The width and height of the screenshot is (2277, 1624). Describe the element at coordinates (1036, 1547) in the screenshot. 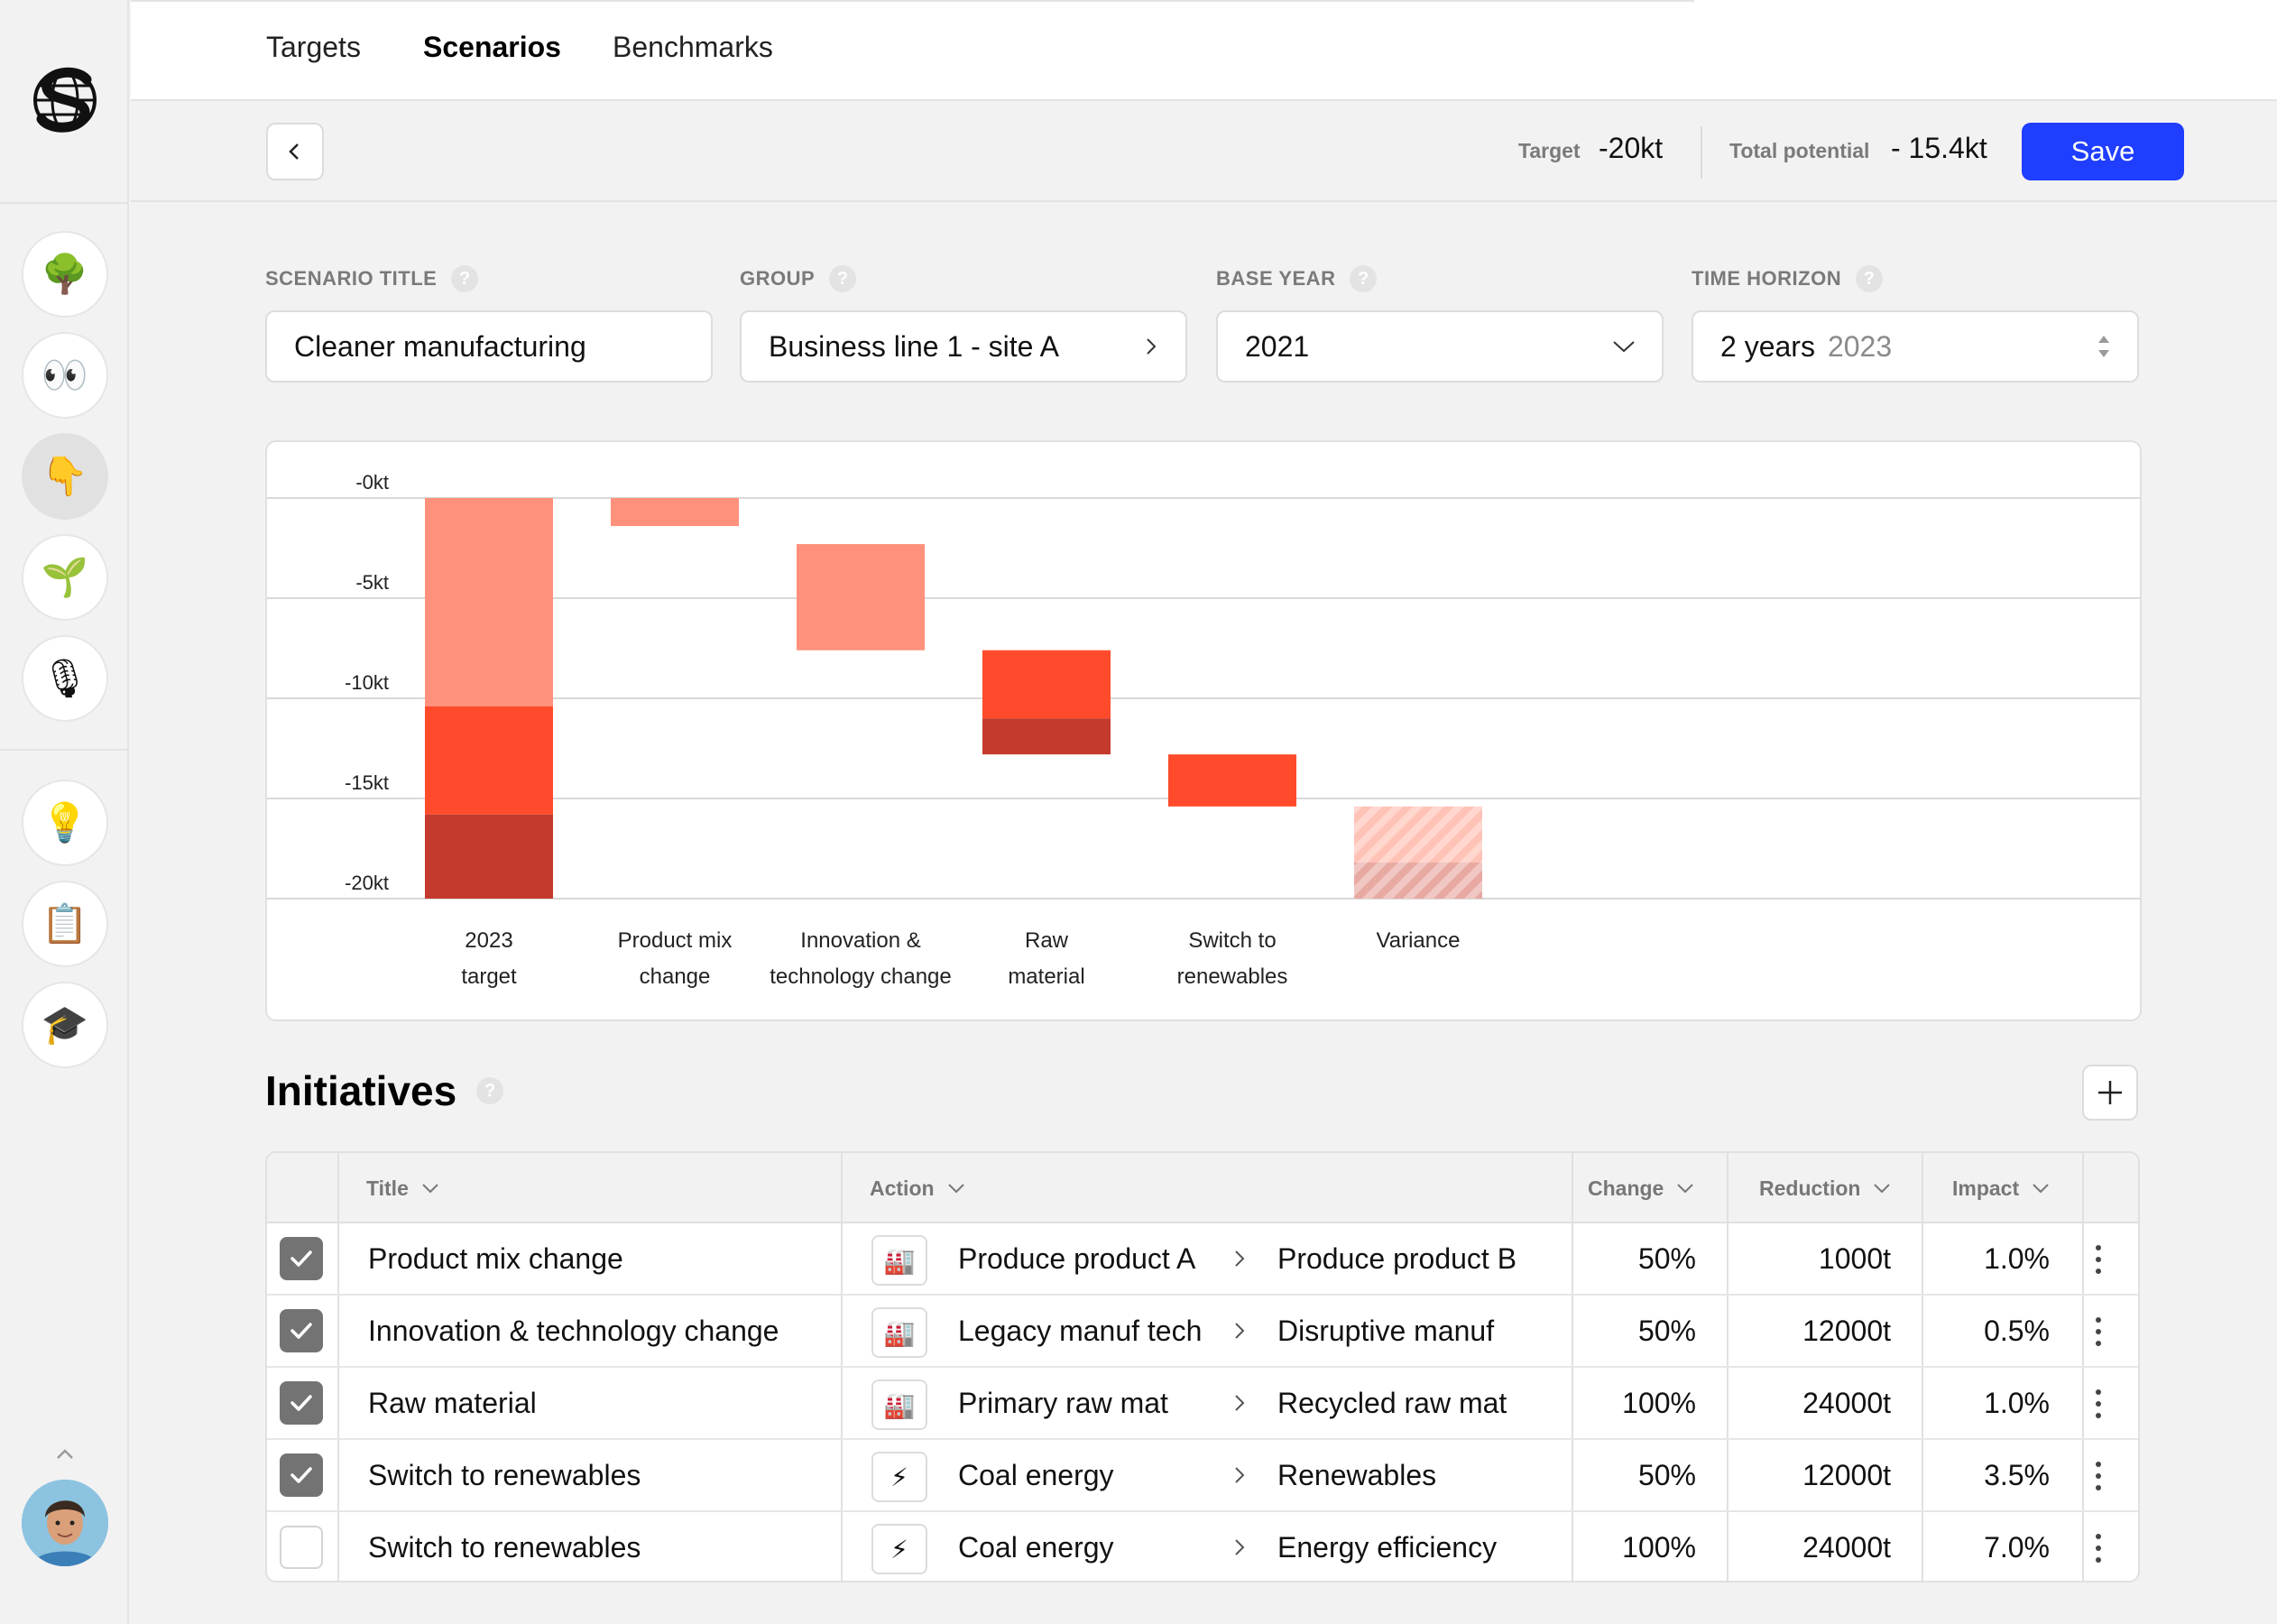

I see `action-from: Coal energy` at that location.